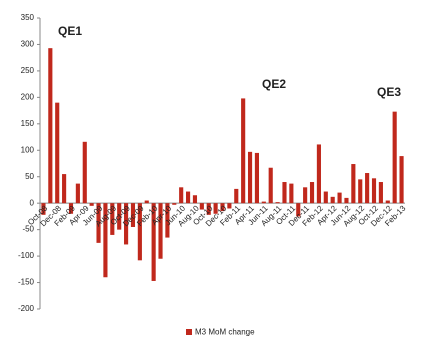  I want to click on annotation: QE2, so click(274, 84).